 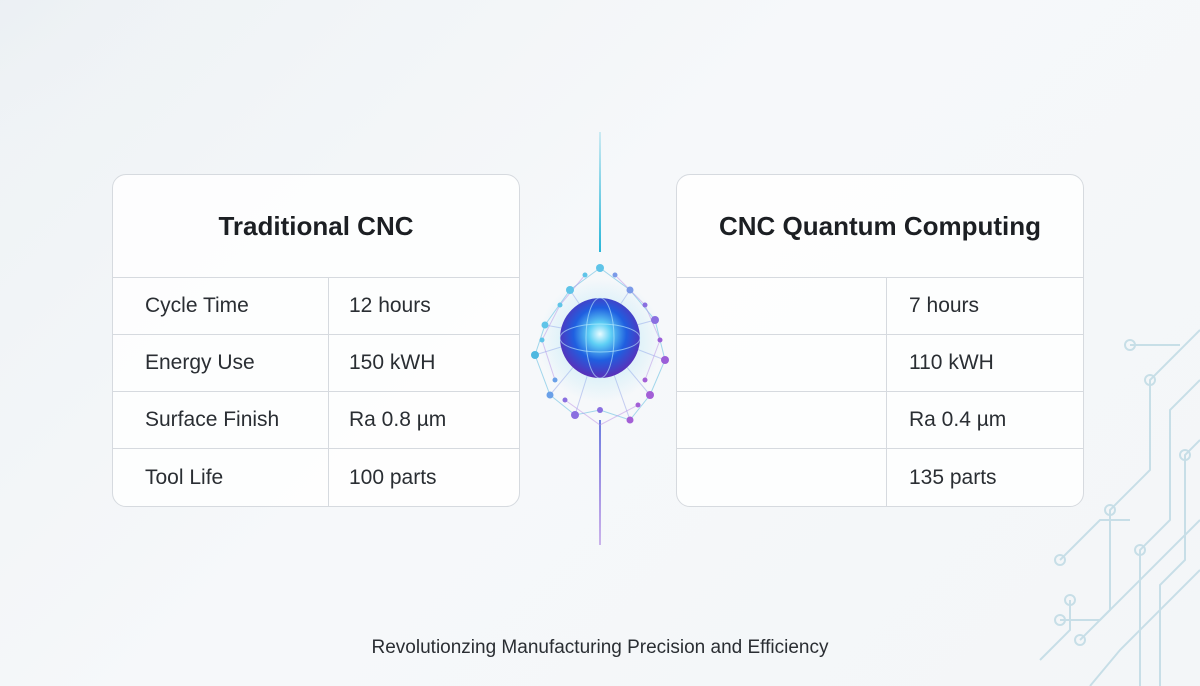 I want to click on metric-label-surface-finish: Surface Finish, so click(x=221, y=420).